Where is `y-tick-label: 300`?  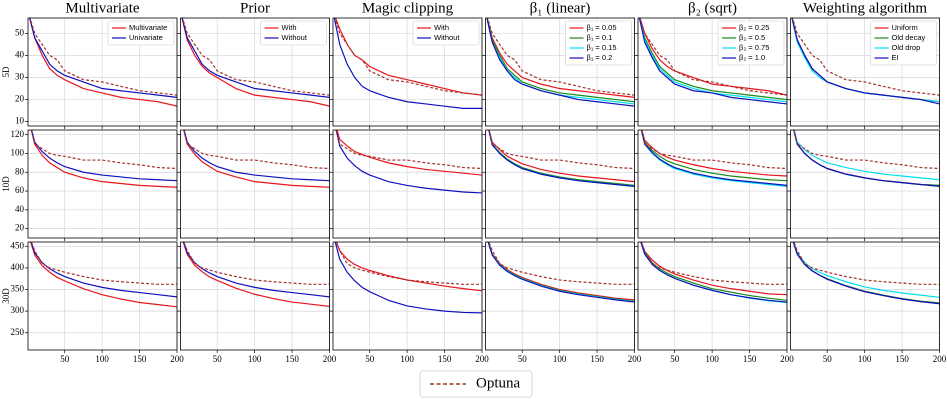 y-tick-label: 300 is located at coordinates (18, 310).